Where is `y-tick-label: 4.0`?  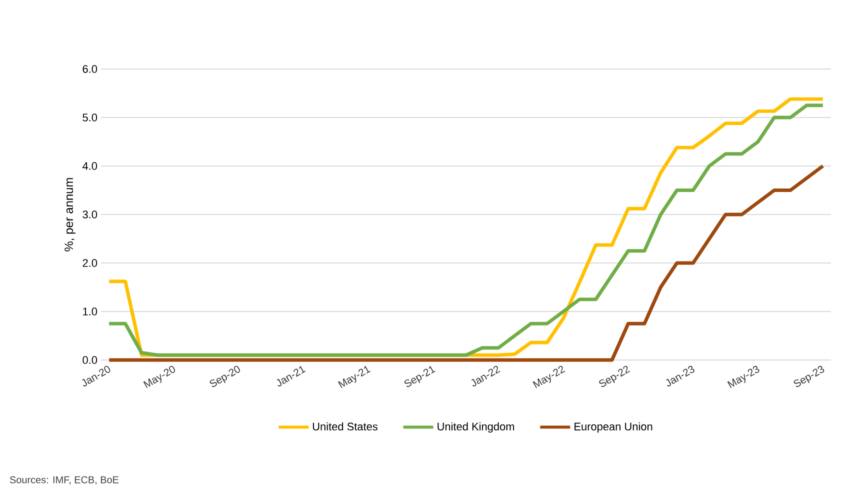
y-tick-label: 4.0 is located at coordinates (90, 166).